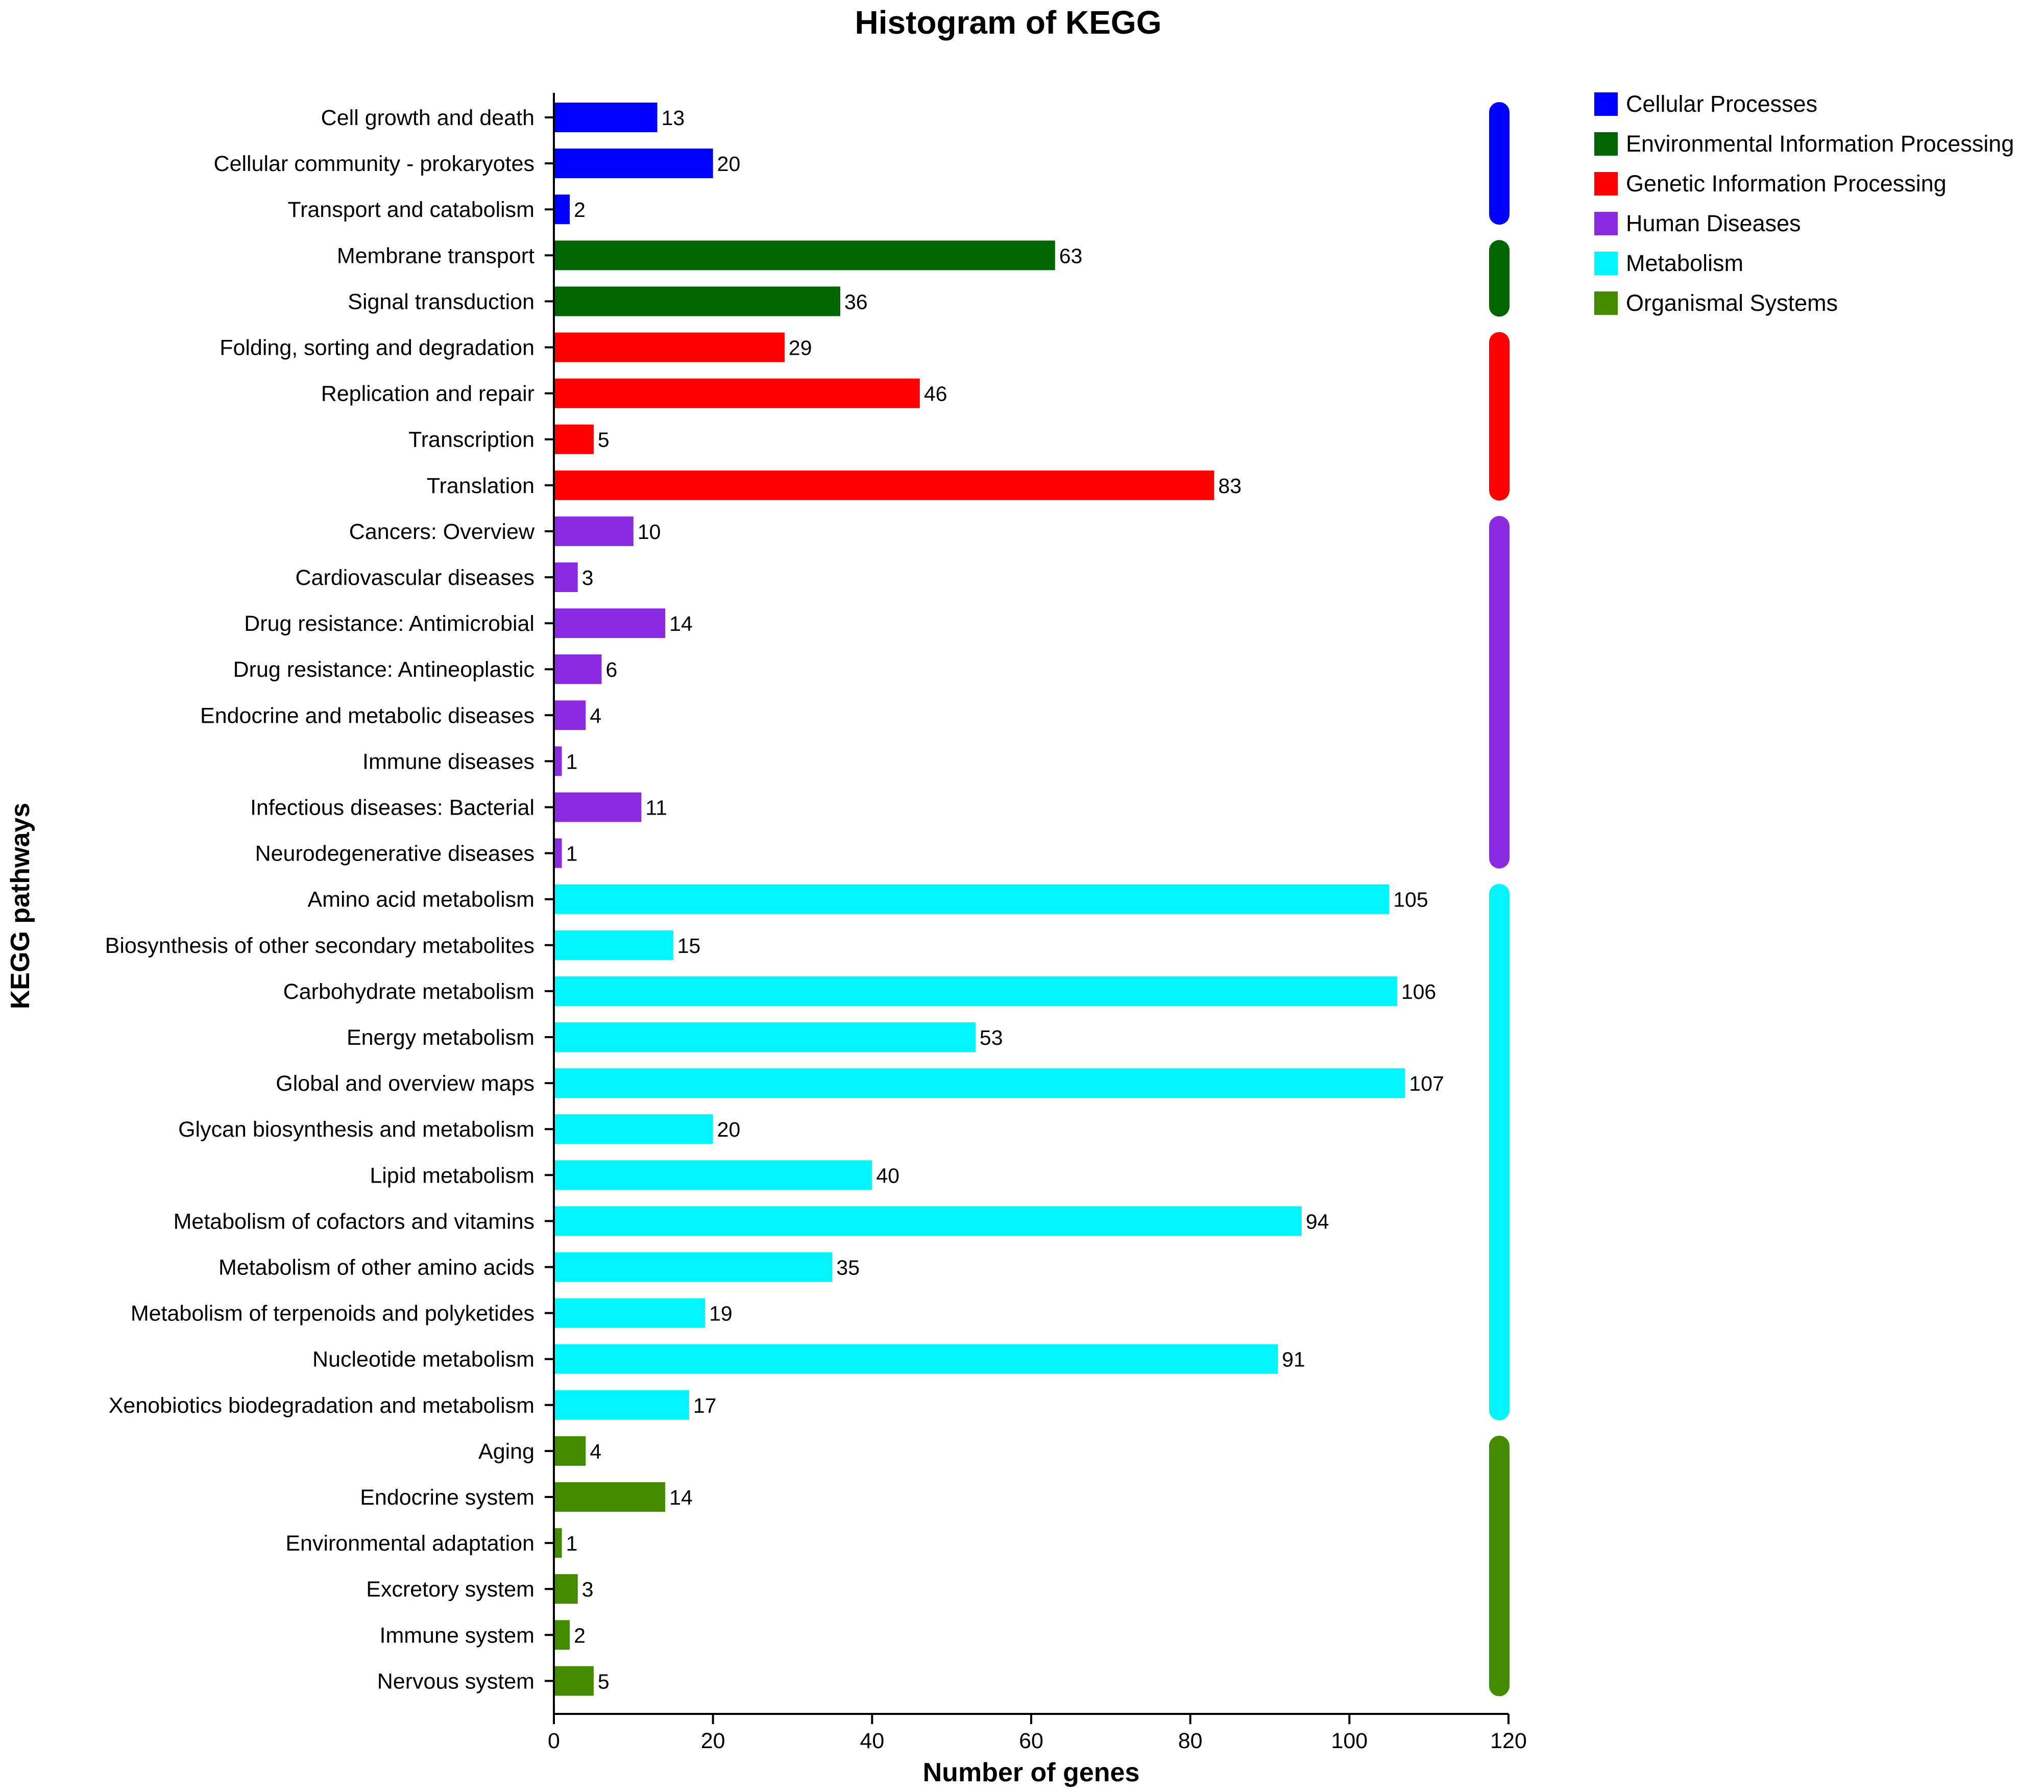 The height and width of the screenshot is (1792, 2044). Describe the element at coordinates (596, 715) in the screenshot. I see `bar-value-label: 4` at that location.